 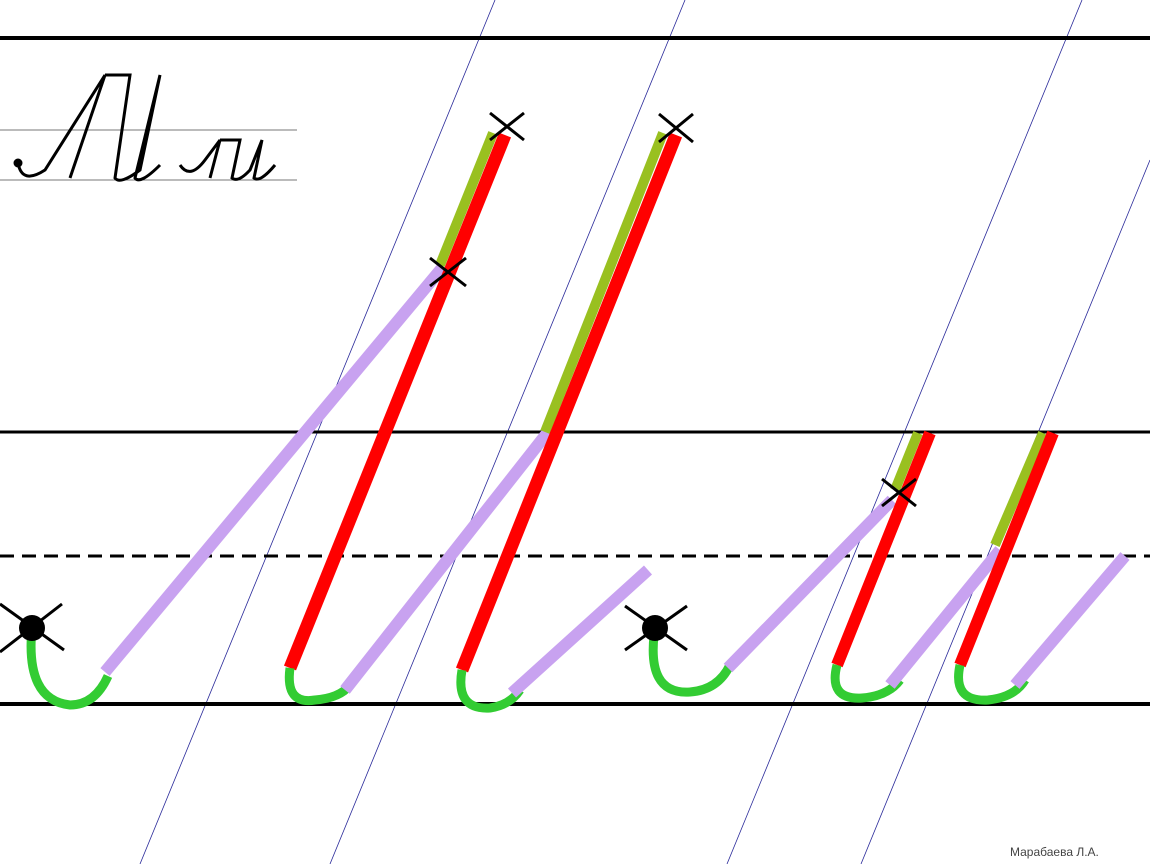 What do you see at coordinates (1054, 852) in the screenshot?
I see `author-credit: Марабаева Л.А.` at bounding box center [1054, 852].